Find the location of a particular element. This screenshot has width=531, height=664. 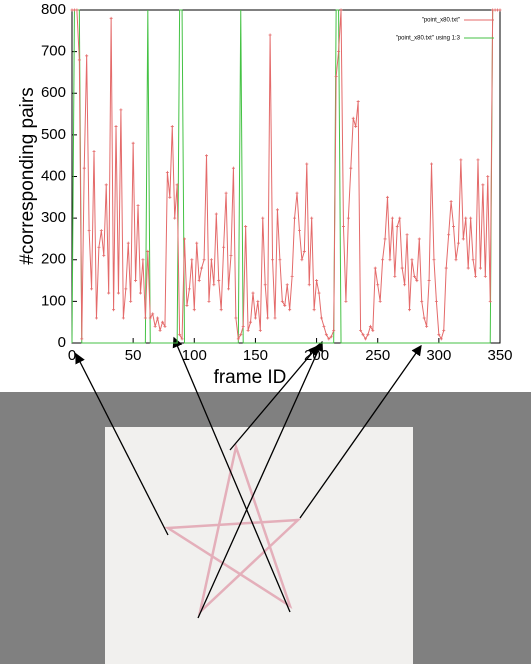

y-tick-label: 400 is located at coordinates (53, 175).